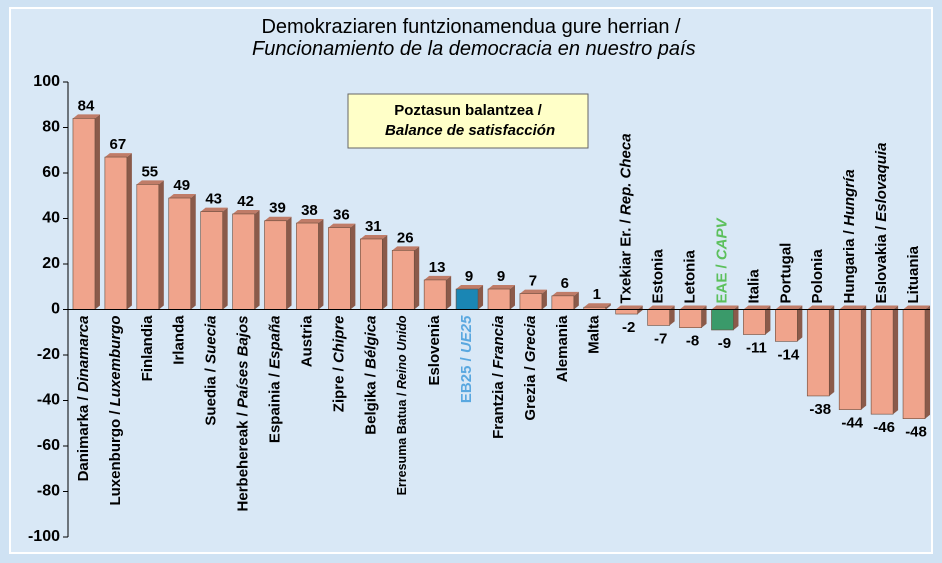  I want to click on data-label: 39, so click(277, 208).